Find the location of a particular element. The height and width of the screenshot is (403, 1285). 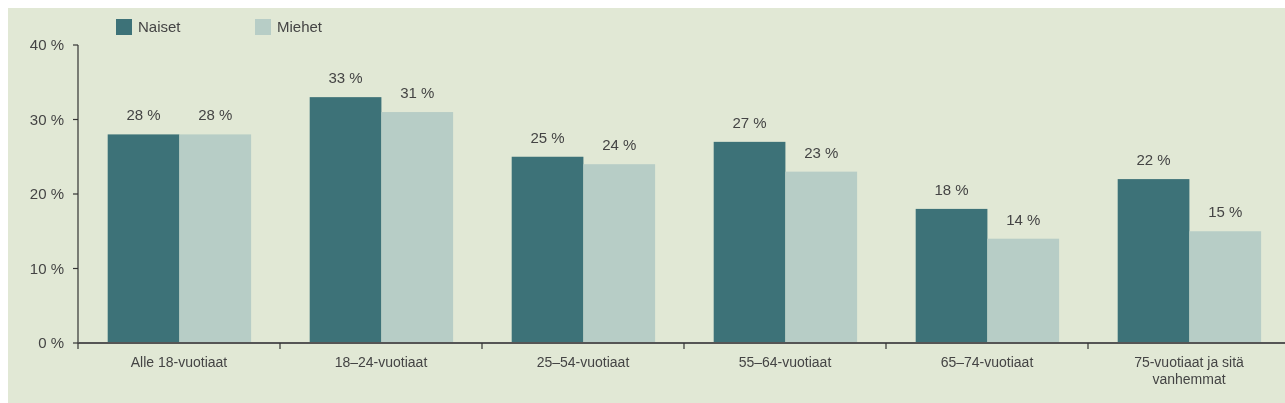

text: 14 % is located at coordinates (1023, 219).